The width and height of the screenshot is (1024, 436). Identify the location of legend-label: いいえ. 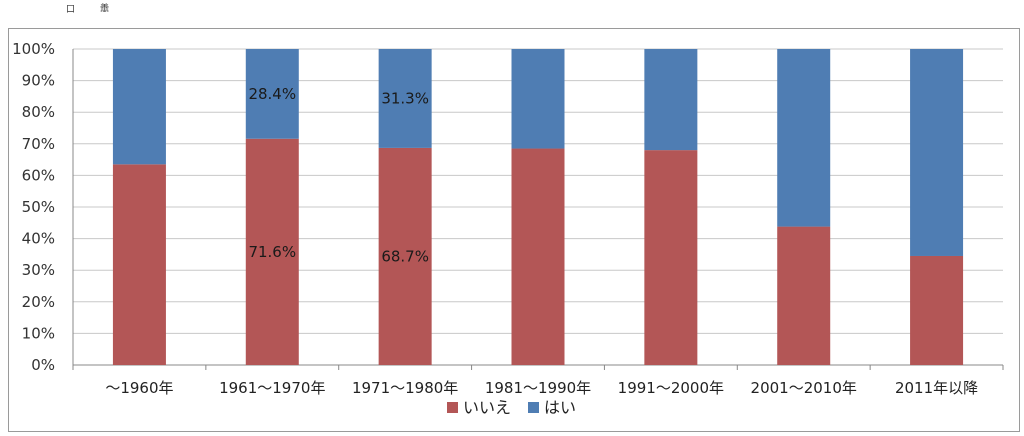
(487, 407).